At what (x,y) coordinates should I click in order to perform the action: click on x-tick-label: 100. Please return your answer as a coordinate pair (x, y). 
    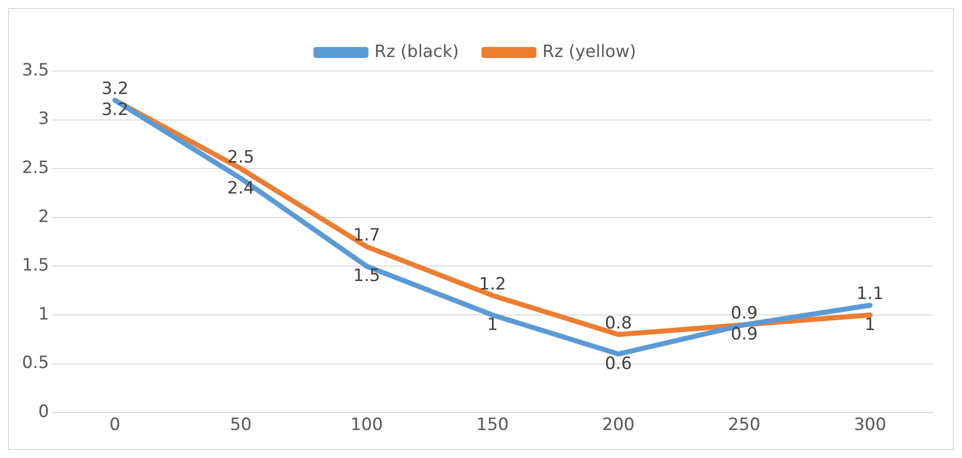
    Looking at the image, I should click on (366, 425).